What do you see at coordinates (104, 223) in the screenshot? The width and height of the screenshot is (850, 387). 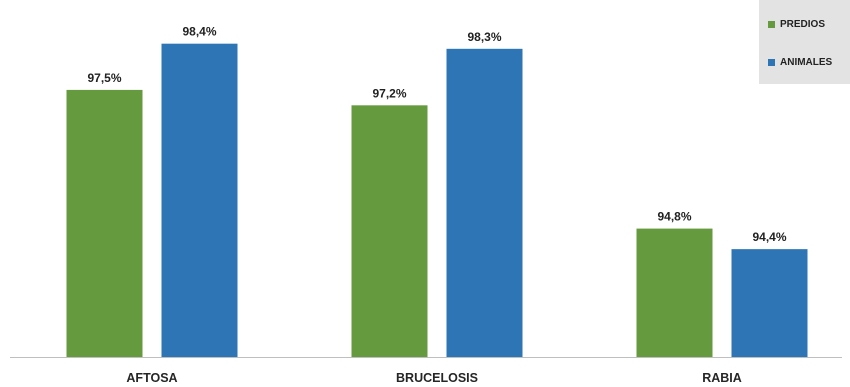 I see `bar-aftosa-predios` at bounding box center [104, 223].